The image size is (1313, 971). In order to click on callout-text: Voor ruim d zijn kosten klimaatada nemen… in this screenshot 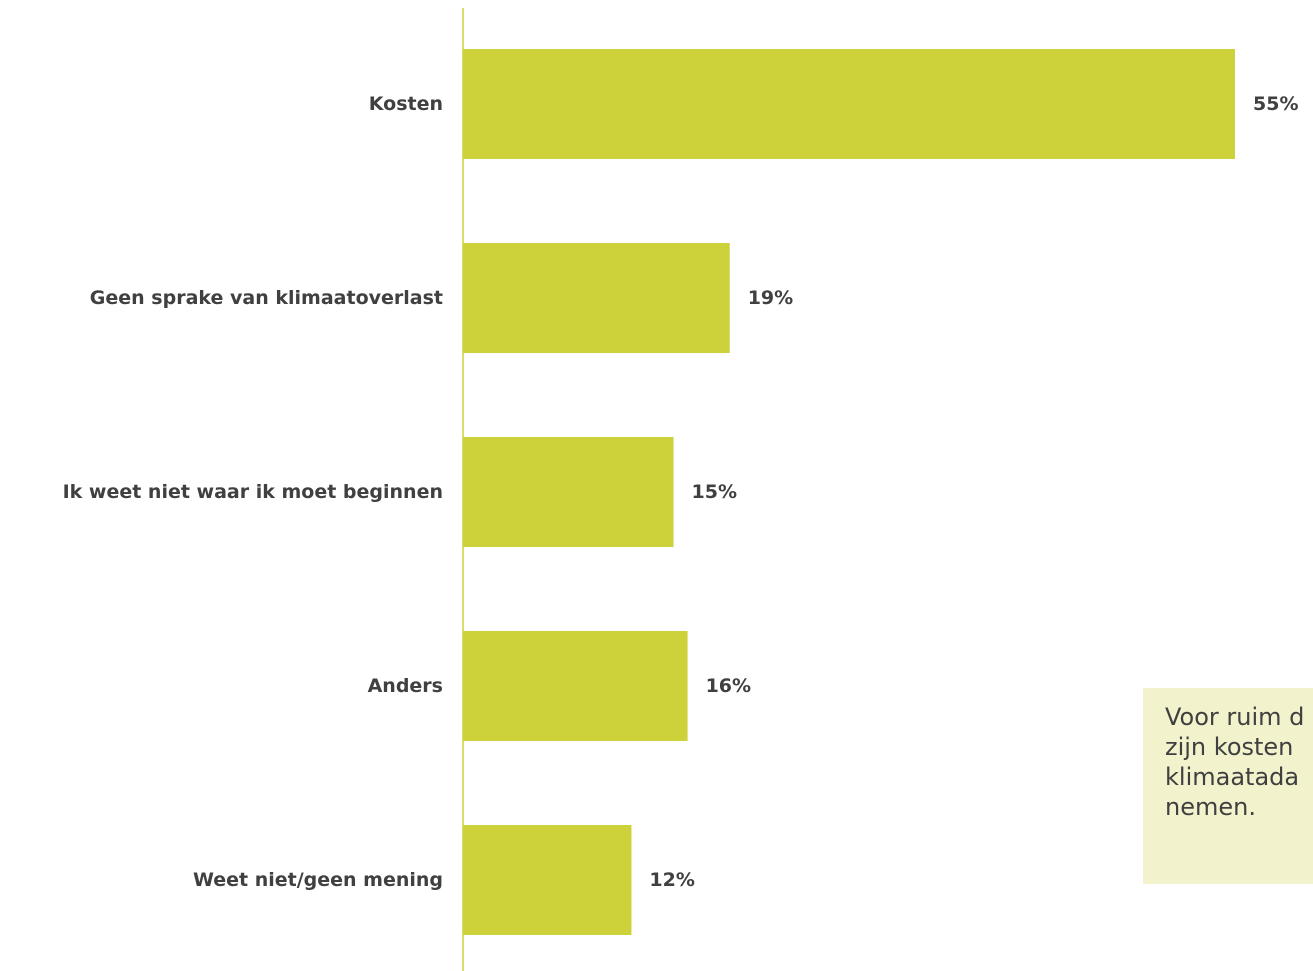, I will do `click(1235, 762)`.